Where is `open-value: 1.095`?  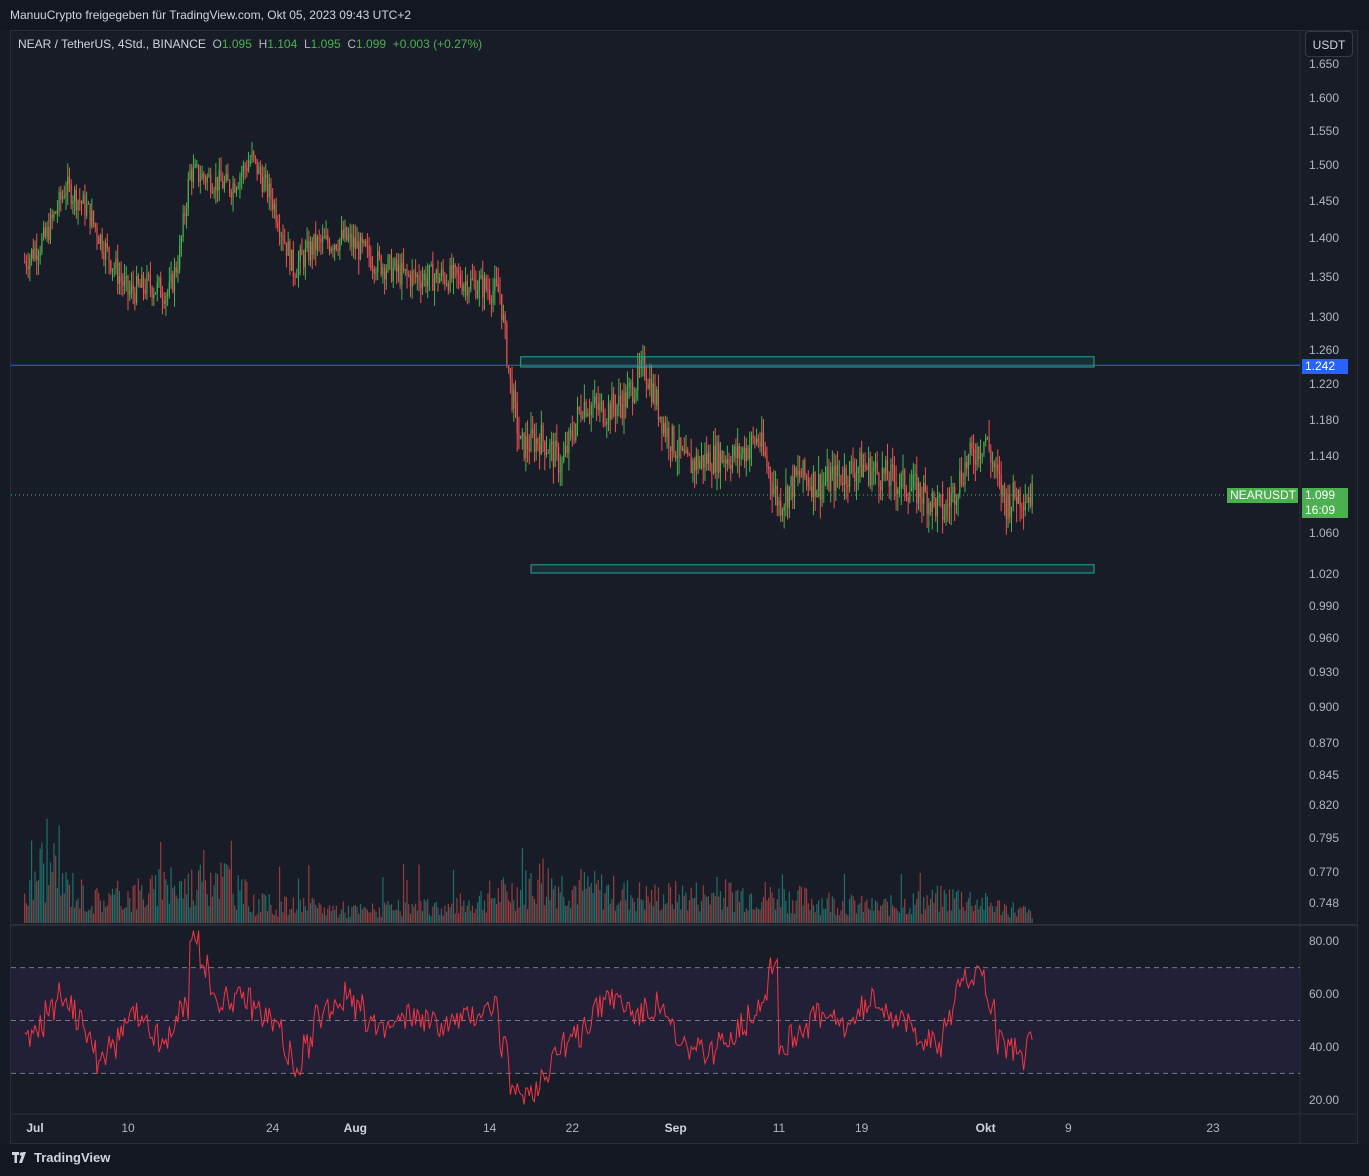 open-value: 1.095 is located at coordinates (236, 44).